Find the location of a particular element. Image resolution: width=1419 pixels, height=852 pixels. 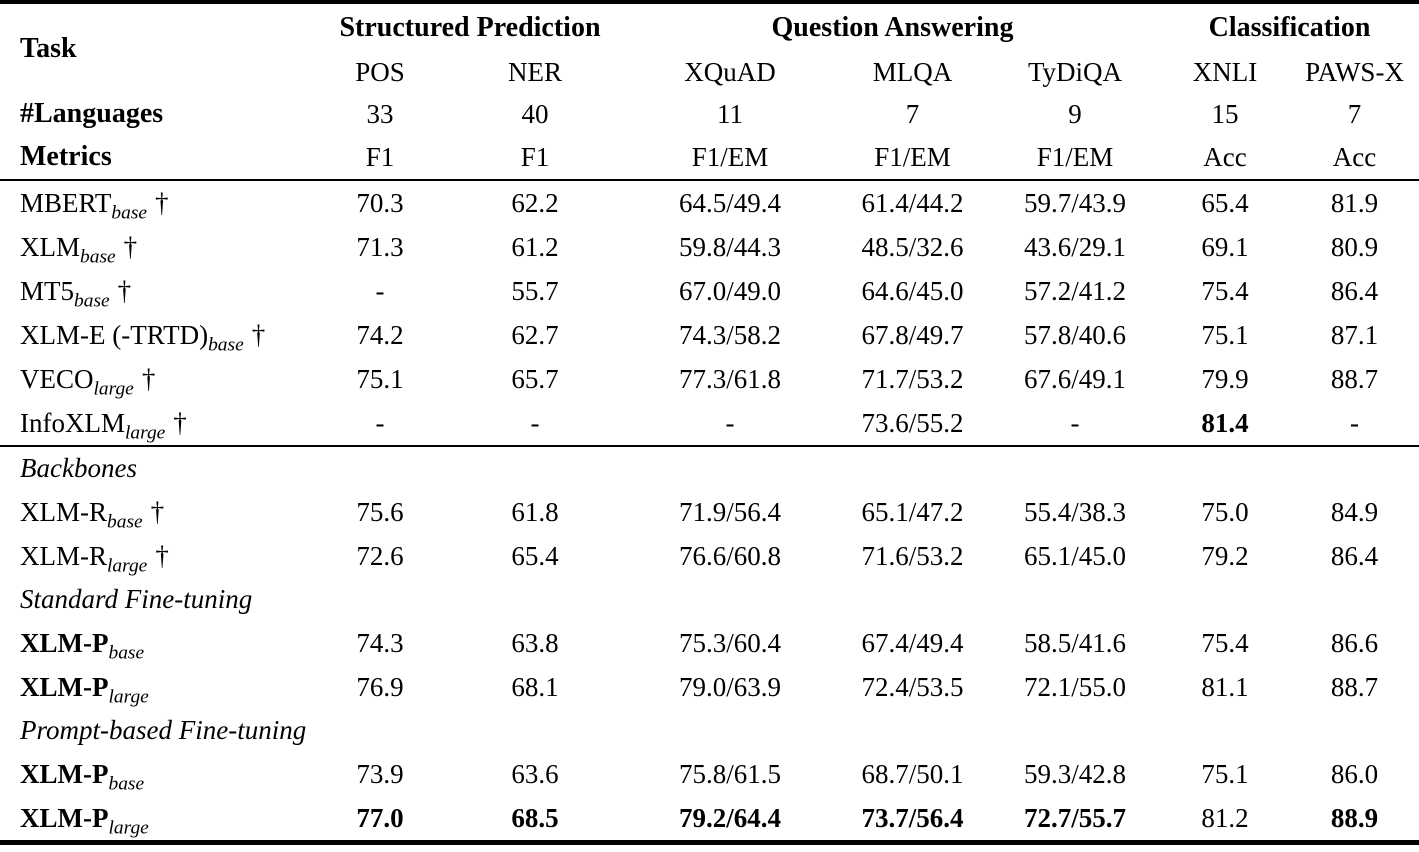

column-header-ner: NER is located at coordinates (535, 71).